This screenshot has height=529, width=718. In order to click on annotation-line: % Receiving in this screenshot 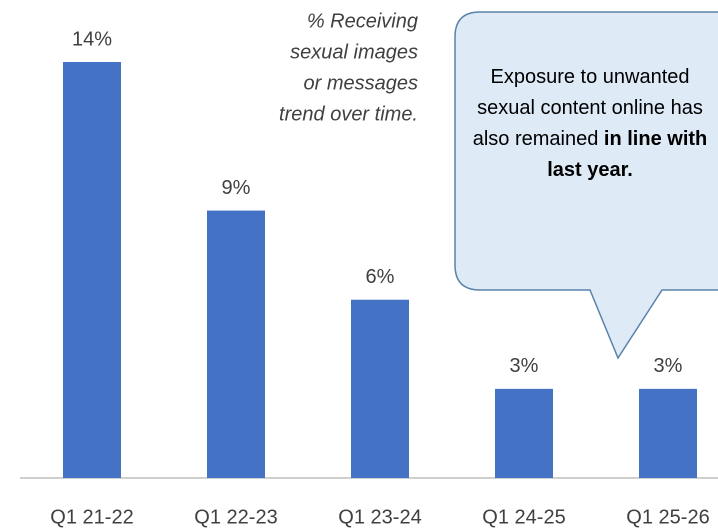, I will do `click(362, 21)`.